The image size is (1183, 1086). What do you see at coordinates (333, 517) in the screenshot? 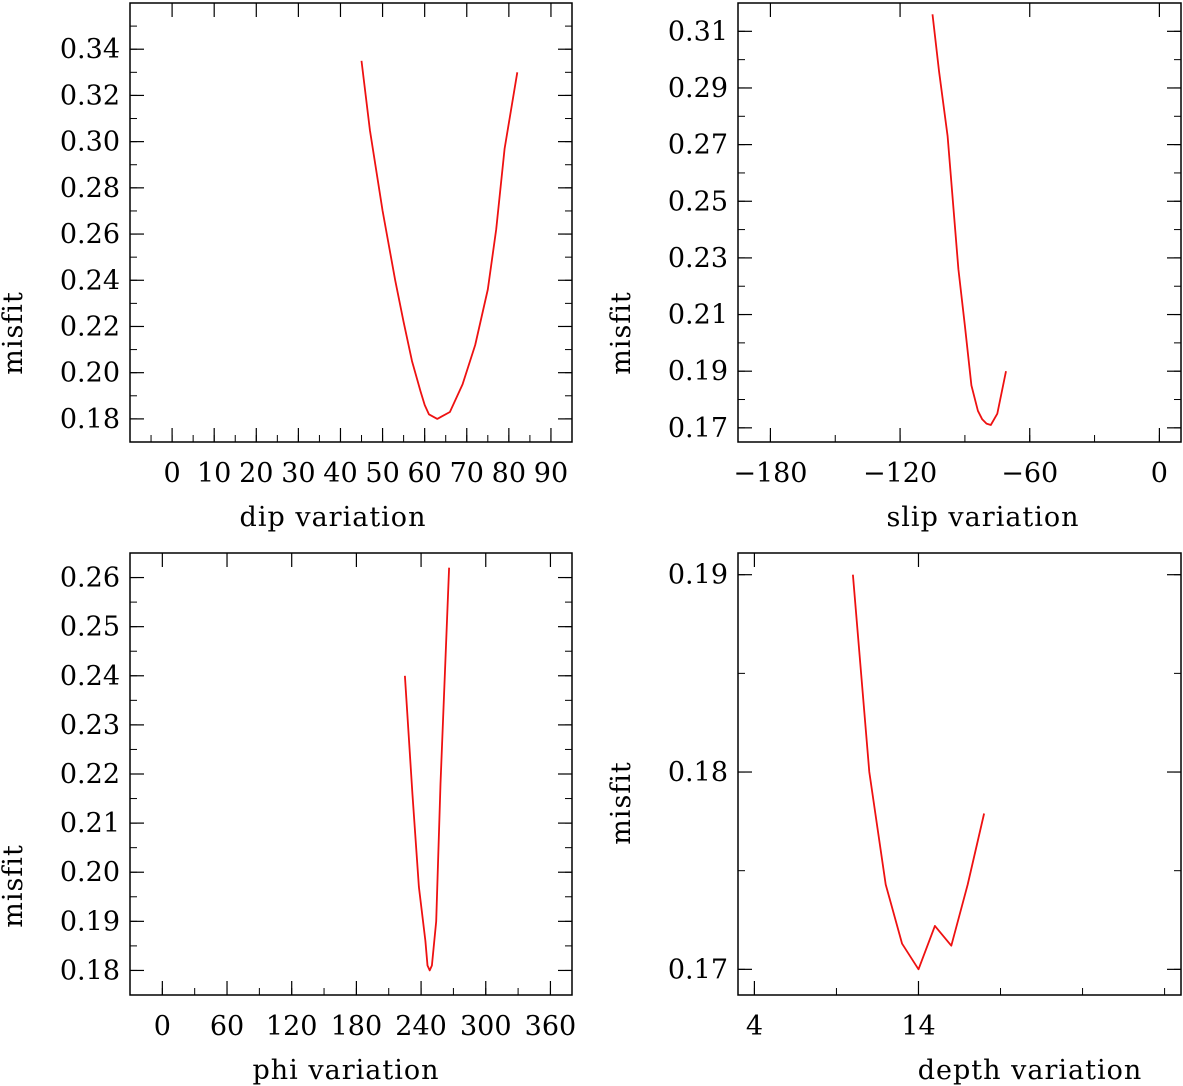
I see `x-axis-label: dip variation` at bounding box center [333, 517].